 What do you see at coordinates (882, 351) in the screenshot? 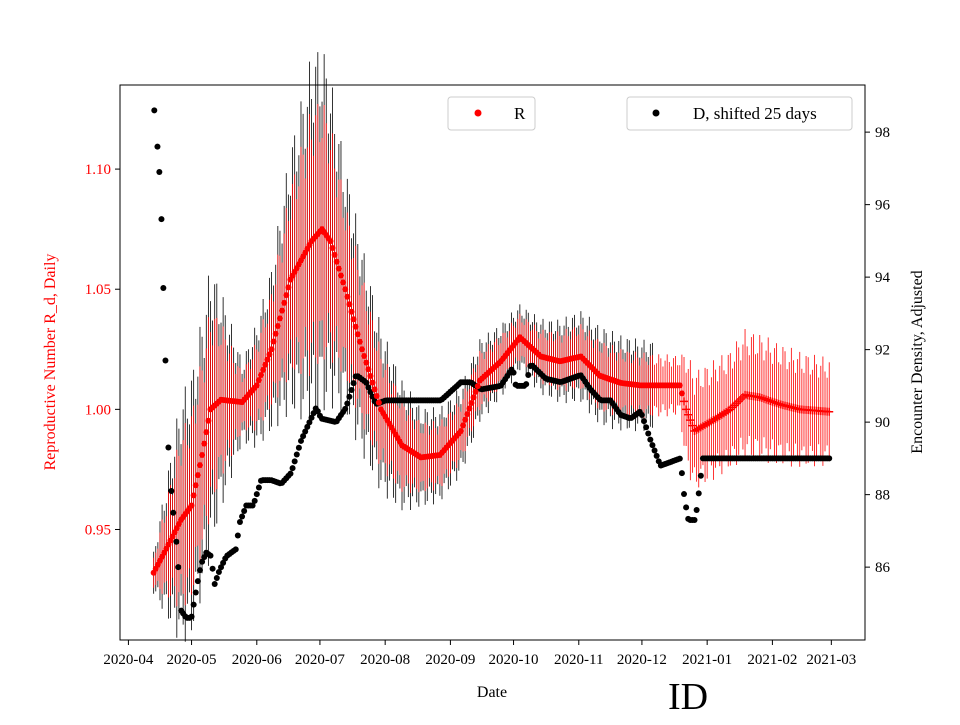
I see `y-right-tick-label: 92` at bounding box center [882, 351].